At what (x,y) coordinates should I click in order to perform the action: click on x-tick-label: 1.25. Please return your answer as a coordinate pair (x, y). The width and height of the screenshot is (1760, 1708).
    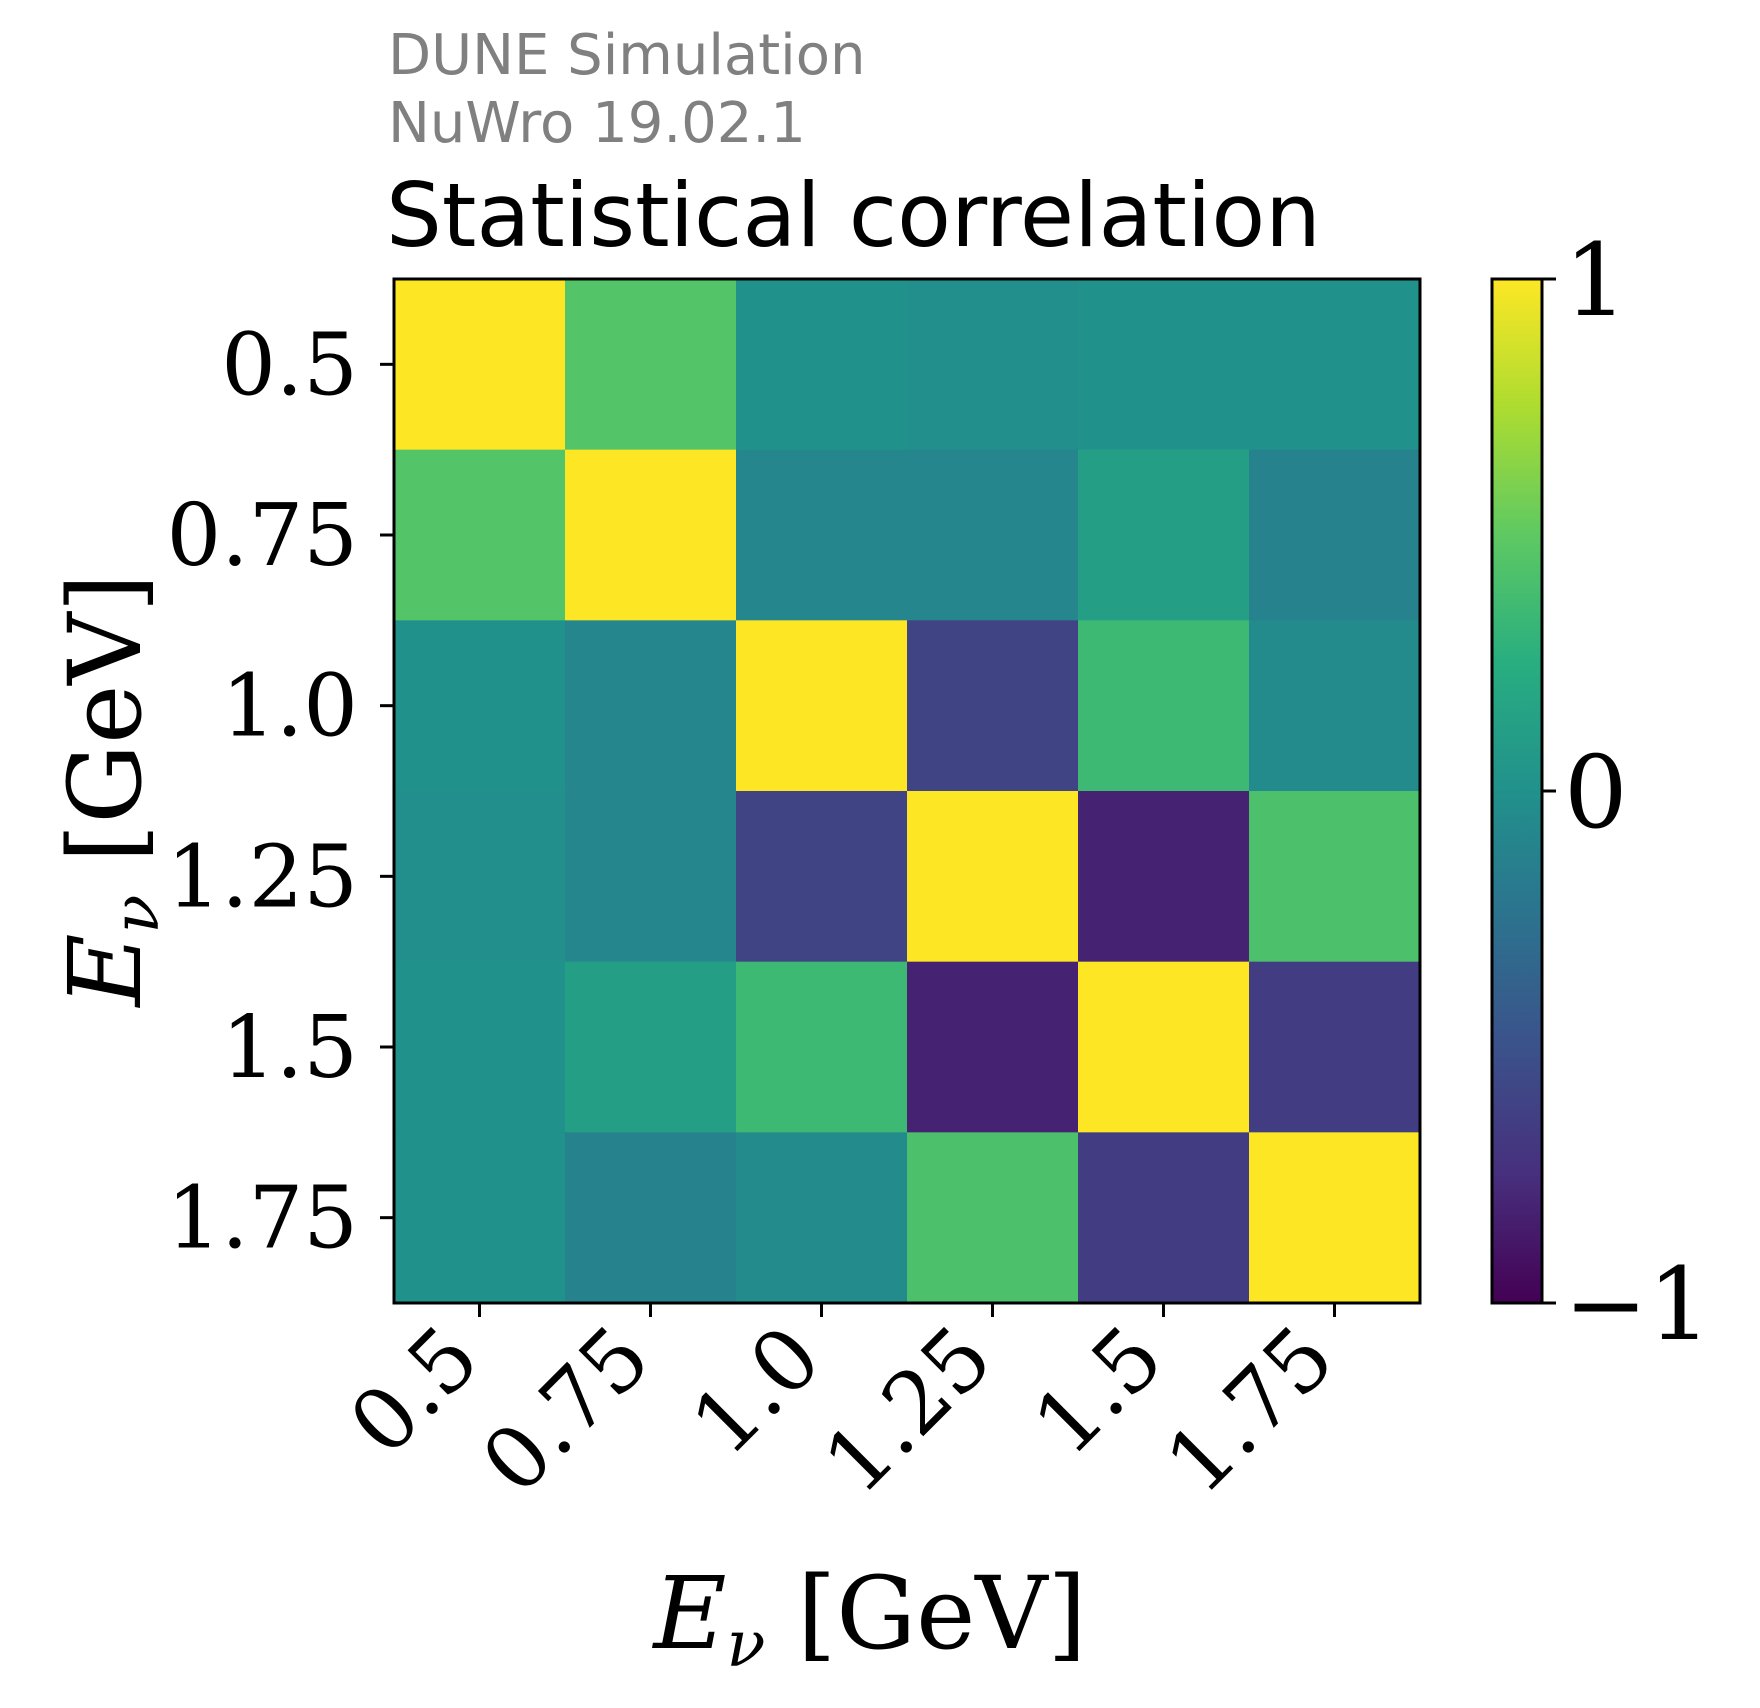
    Looking at the image, I should click on (908, 1410).